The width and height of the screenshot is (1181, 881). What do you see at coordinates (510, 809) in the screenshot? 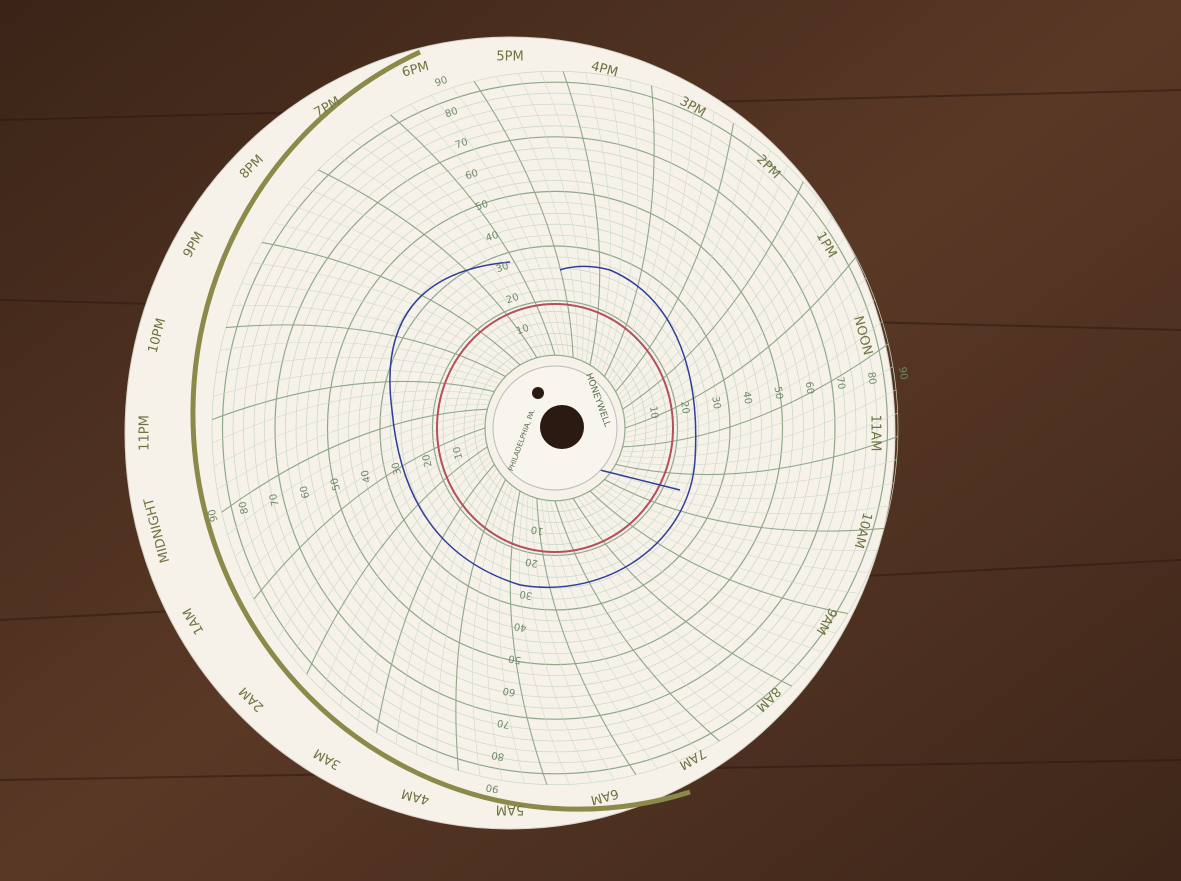
I see `hour-label: 5AM` at bounding box center [510, 809].